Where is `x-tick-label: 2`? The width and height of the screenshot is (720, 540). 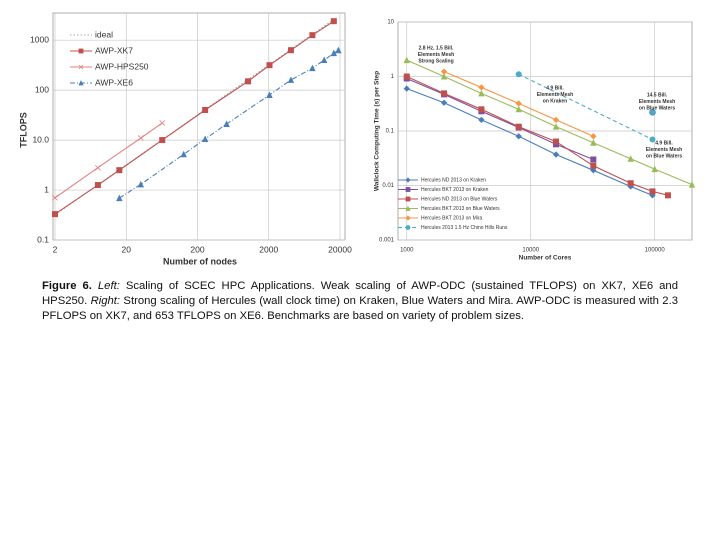 x-tick-label: 2 is located at coordinates (55, 249).